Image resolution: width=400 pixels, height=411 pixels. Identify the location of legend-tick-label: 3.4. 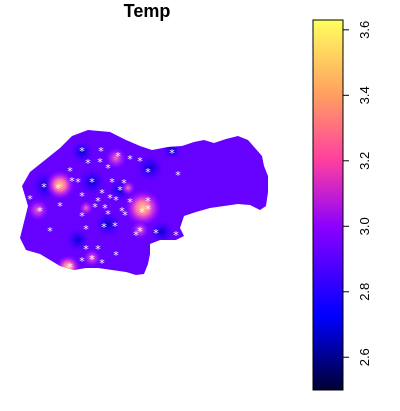
(364, 95).